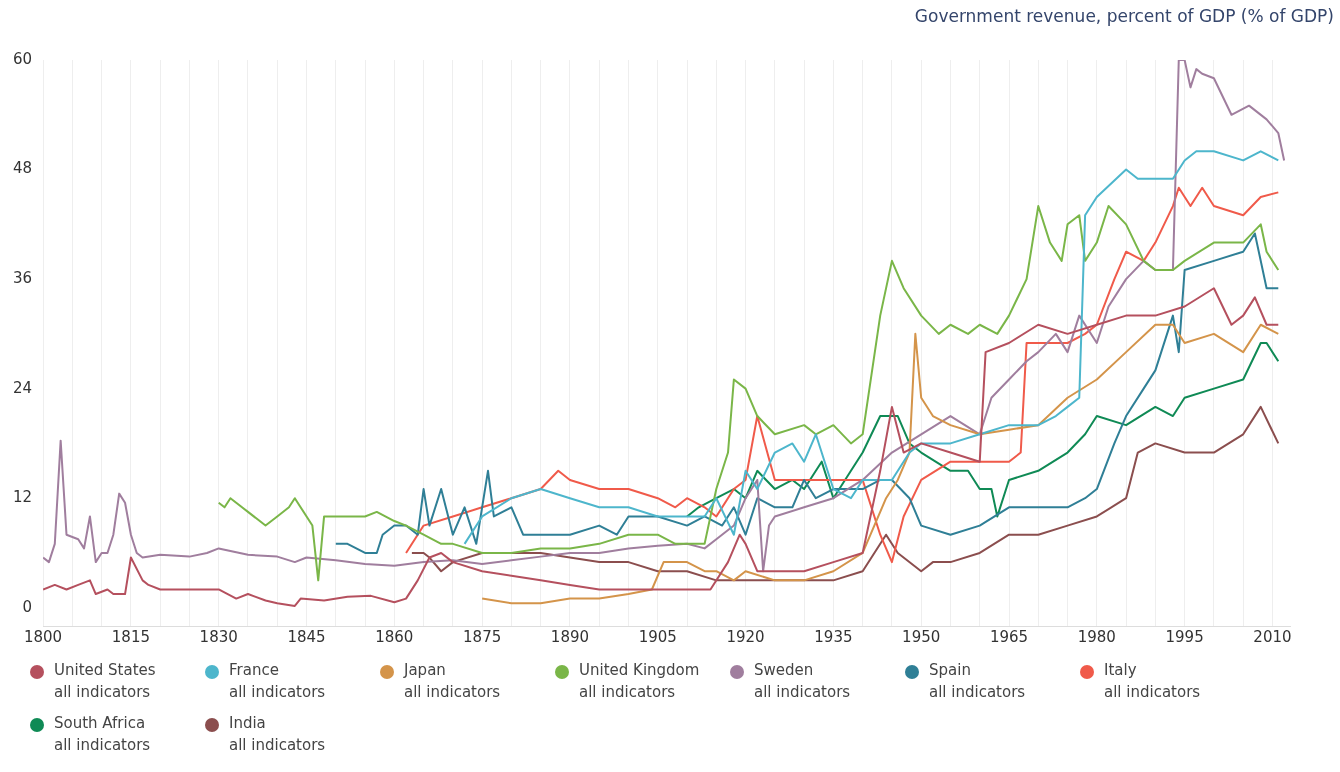  Describe the element at coordinates (570, 636) in the screenshot. I see `x-tick-label: 1890` at that location.